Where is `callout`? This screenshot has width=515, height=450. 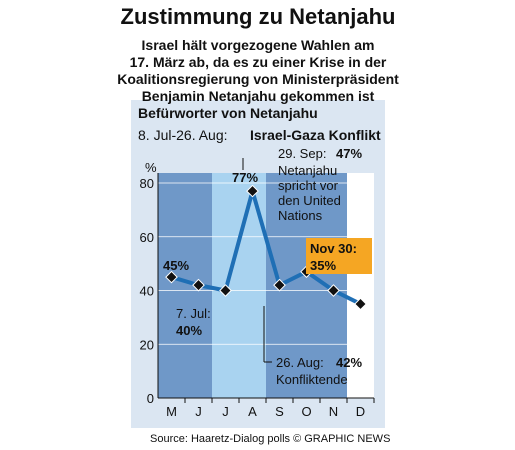 callout is located at coordinates (339, 256).